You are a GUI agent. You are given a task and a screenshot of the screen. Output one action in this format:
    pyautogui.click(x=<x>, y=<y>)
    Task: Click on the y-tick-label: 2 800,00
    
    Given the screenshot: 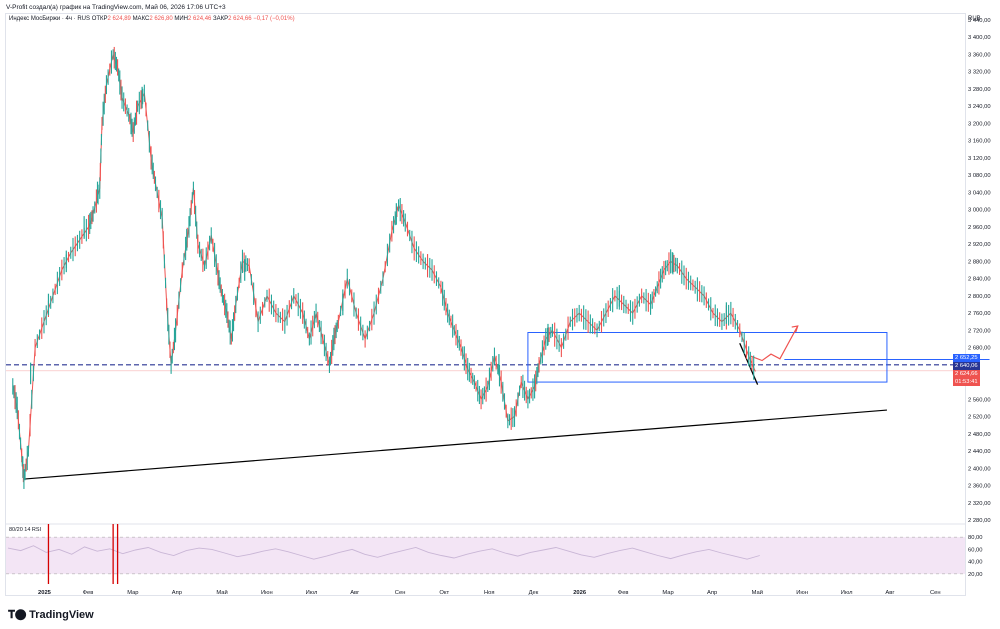 What is the action you would take?
    pyautogui.click(x=979, y=297)
    